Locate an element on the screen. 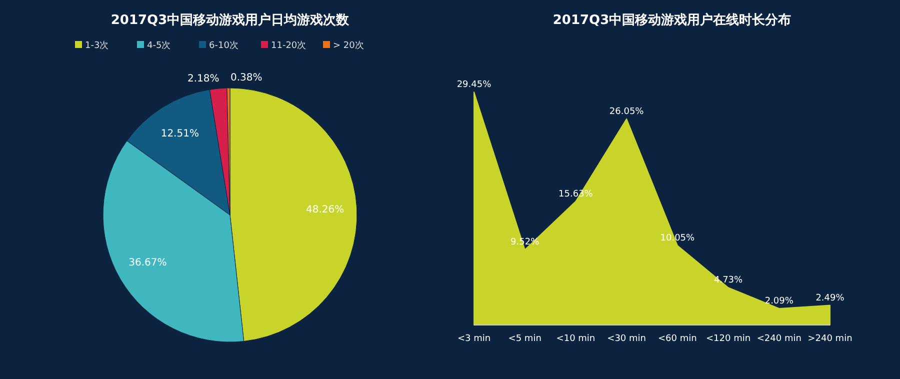 The width and height of the screenshot is (900, 379). legend-label: 6-10次 is located at coordinates (223, 45).